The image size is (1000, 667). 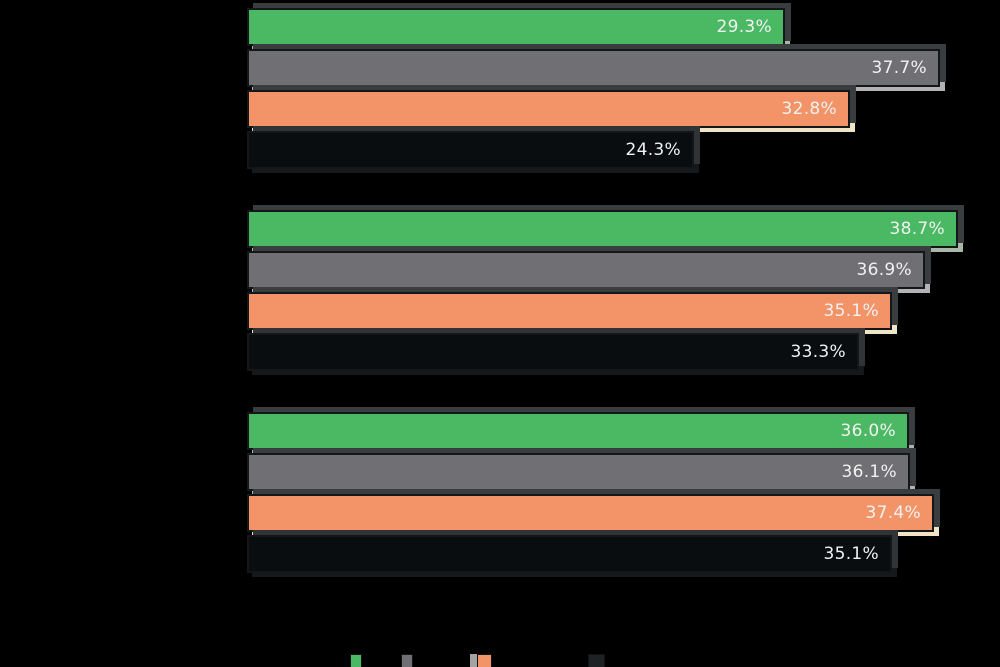 What do you see at coordinates (869, 472) in the screenshot?
I see `bar-value-label: 36.1%` at bounding box center [869, 472].